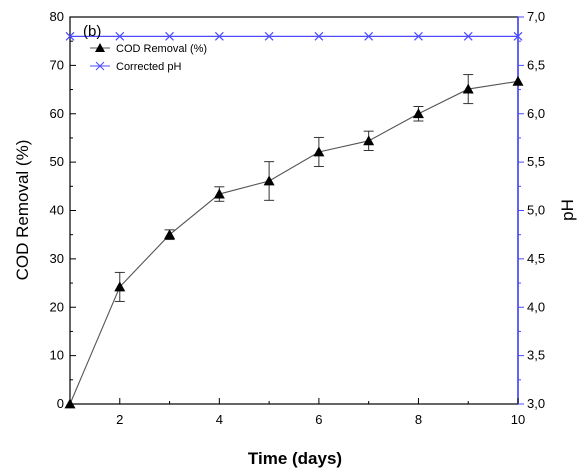 The image size is (588, 474). I want to click on x-tick-label: 4, so click(219, 419).